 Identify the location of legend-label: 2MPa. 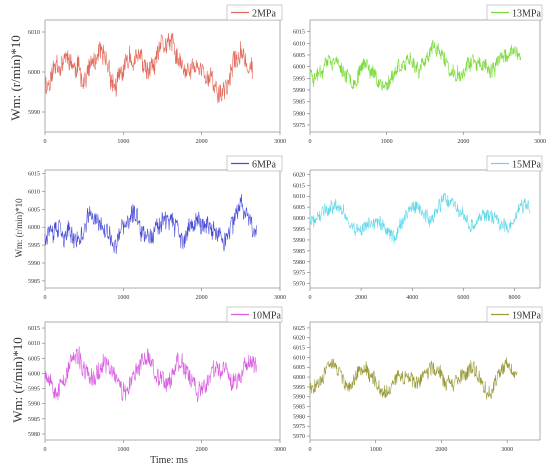
(264, 14).